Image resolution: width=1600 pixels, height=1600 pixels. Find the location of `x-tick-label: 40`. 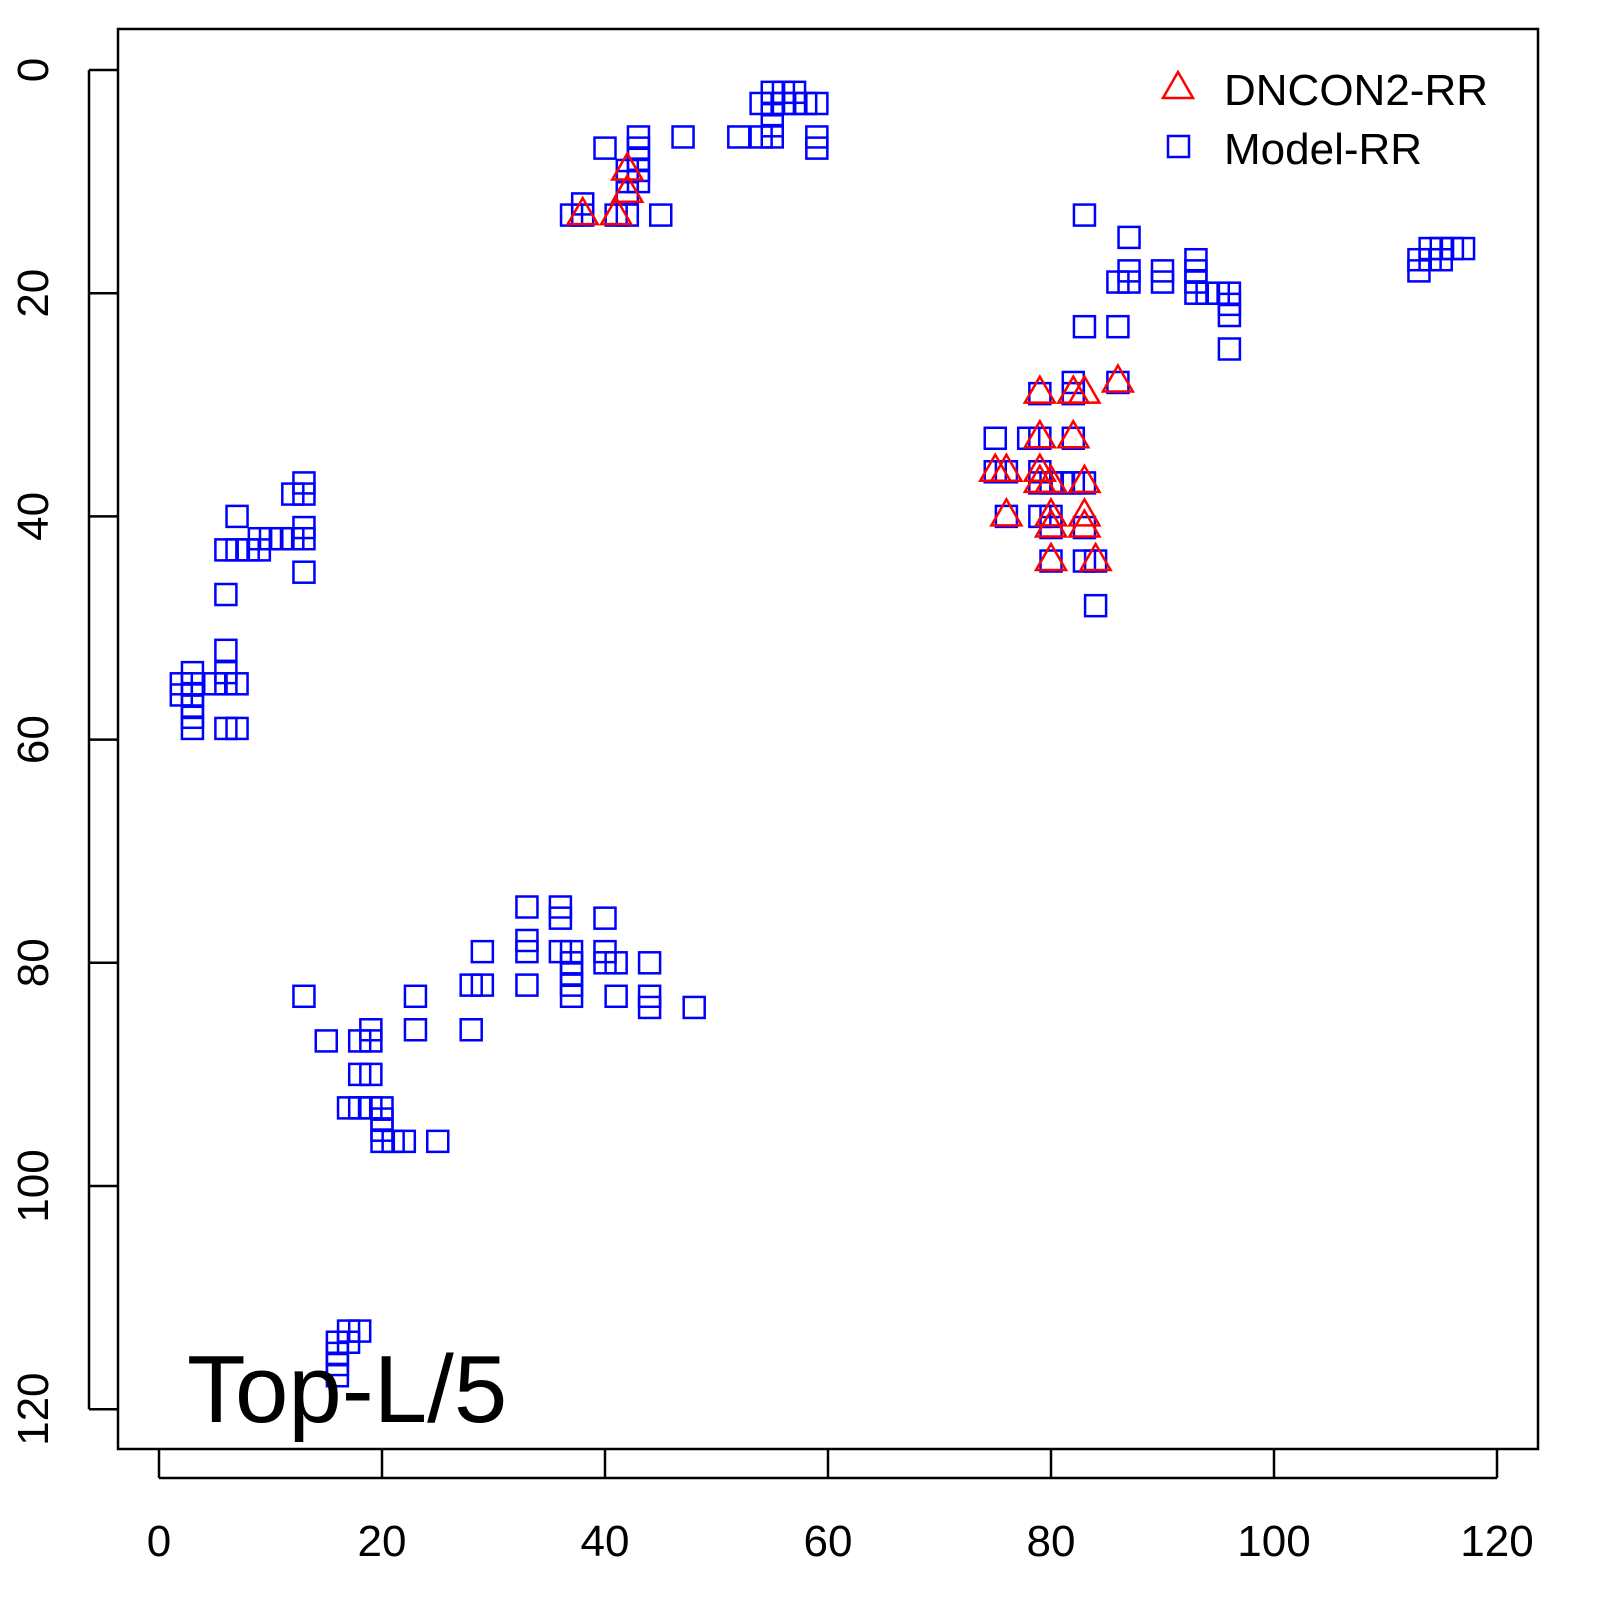

x-tick-label: 40 is located at coordinates (605, 1541).